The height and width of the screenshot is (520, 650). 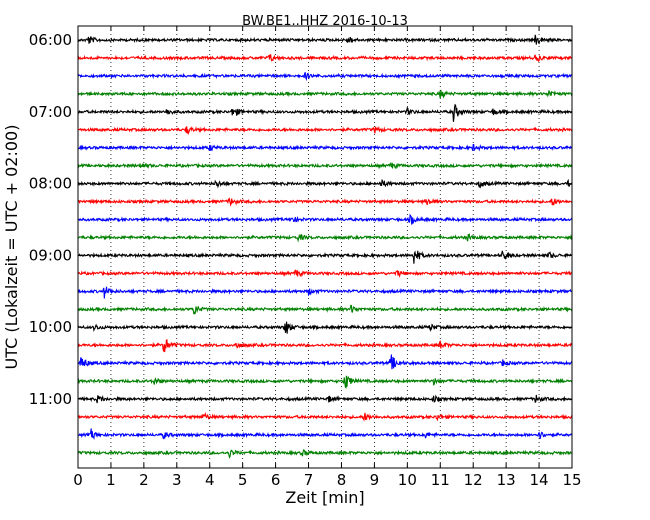 I want to click on y-tick-label: 09:00, so click(x=50, y=255).